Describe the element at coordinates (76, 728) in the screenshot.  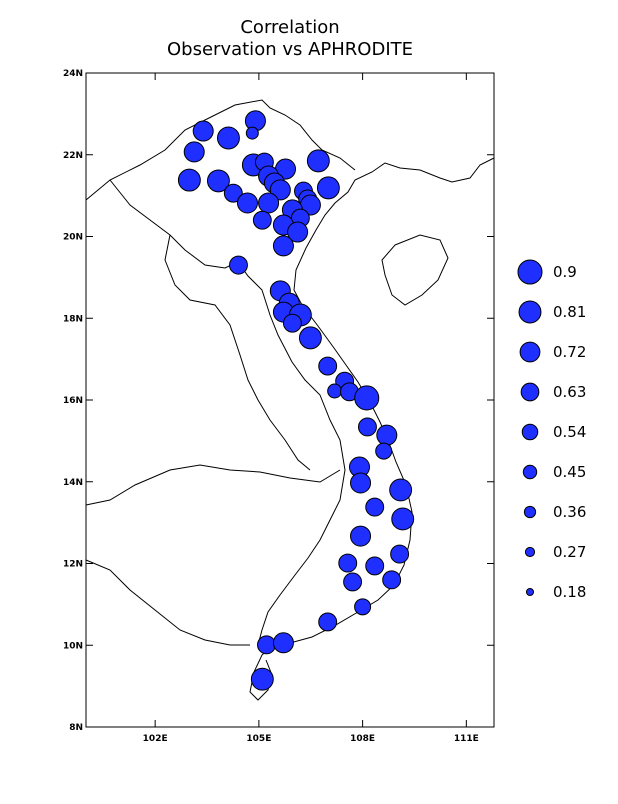
I see `y-tick-label: 8N` at that location.